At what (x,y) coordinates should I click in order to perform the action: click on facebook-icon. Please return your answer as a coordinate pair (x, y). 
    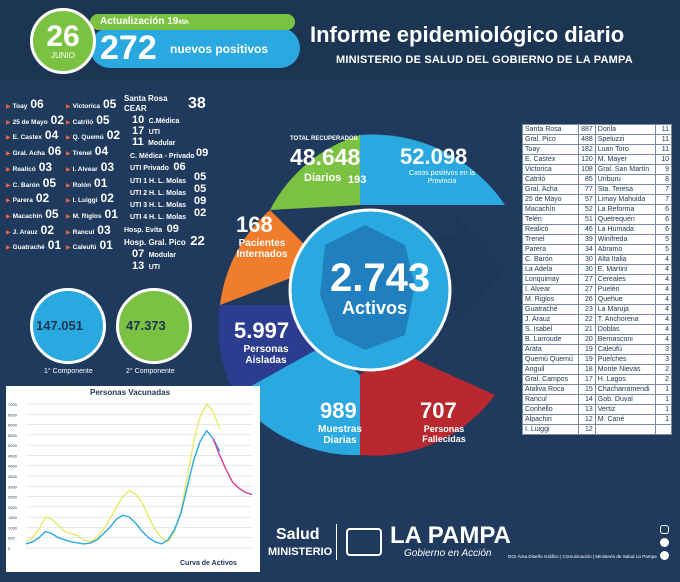
    Looking at the image, I should click on (664, 542).